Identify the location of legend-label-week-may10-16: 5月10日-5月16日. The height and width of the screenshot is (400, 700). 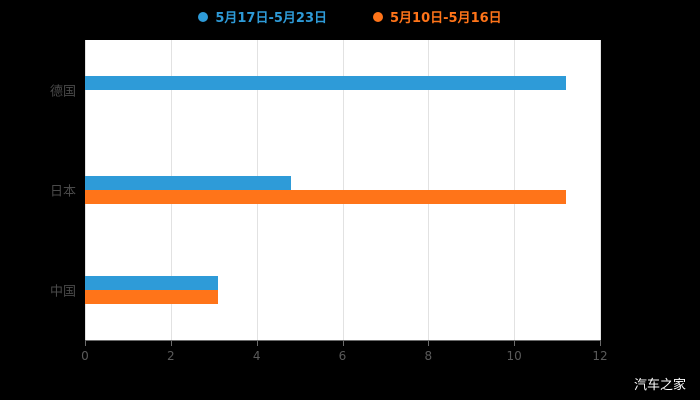
(446, 18).